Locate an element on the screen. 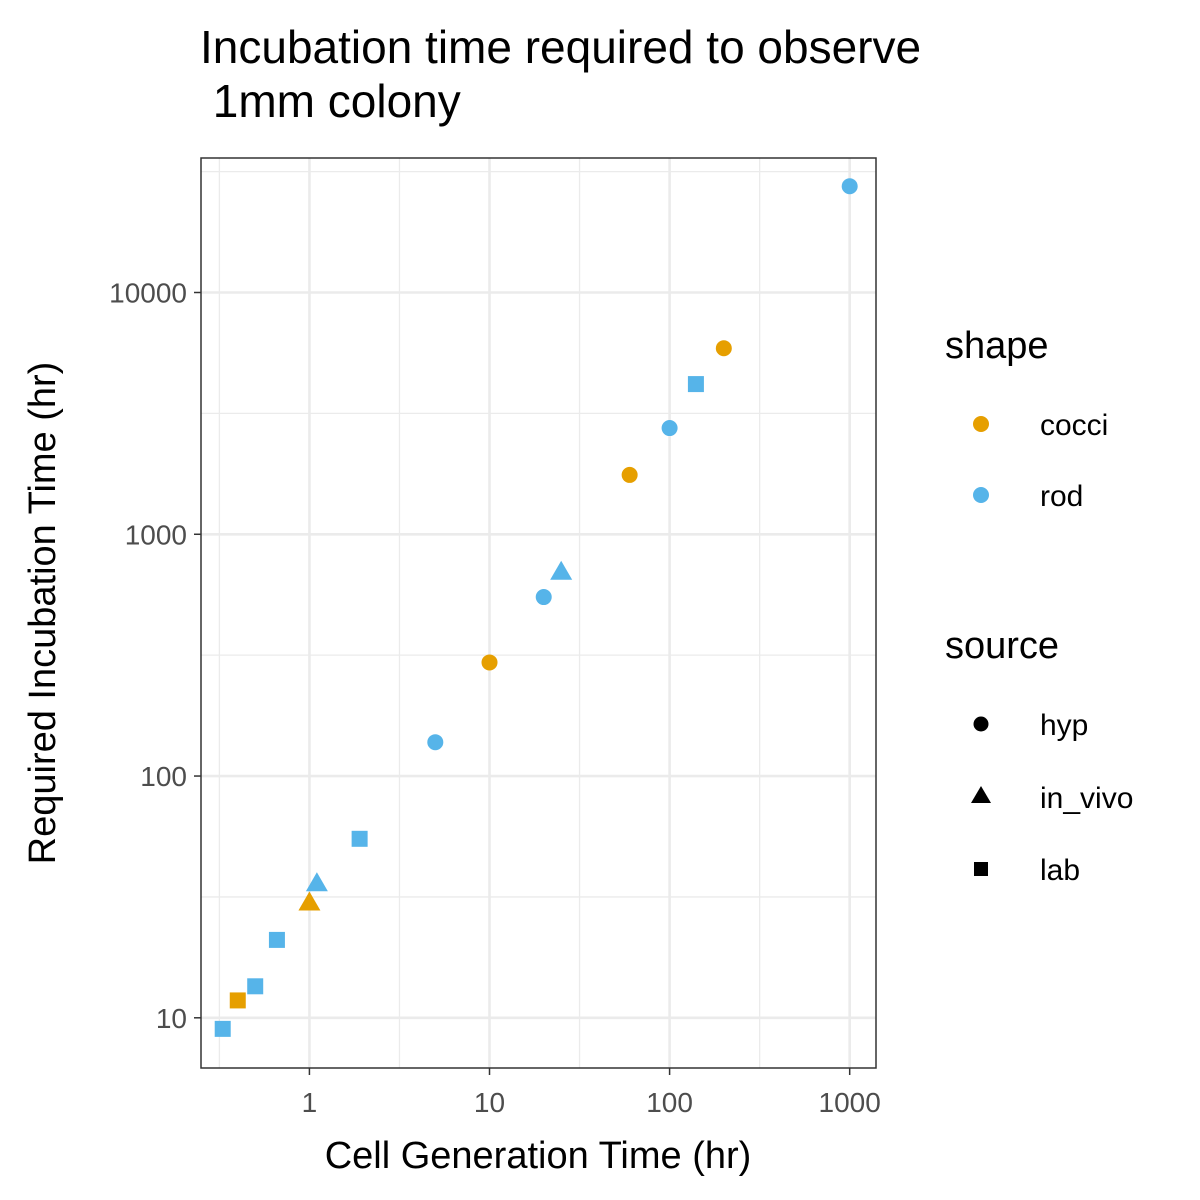 The image size is (1200, 1200). legend-key-lab is located at coordinates (981, 869).